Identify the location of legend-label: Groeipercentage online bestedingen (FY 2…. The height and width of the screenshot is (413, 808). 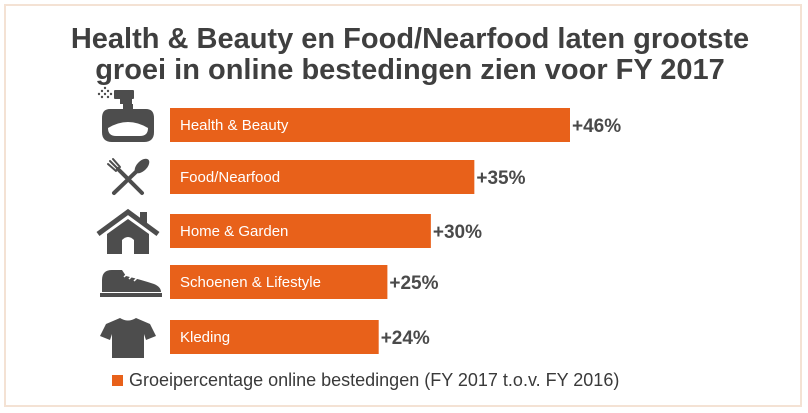
(374, 380).